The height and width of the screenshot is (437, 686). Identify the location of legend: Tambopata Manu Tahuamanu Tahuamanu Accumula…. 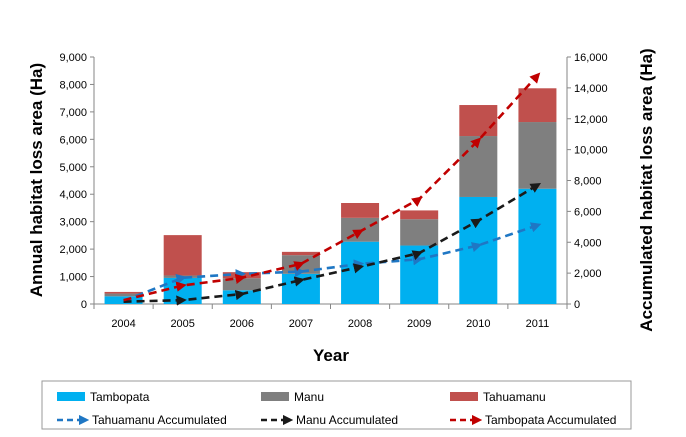
(336, 405).